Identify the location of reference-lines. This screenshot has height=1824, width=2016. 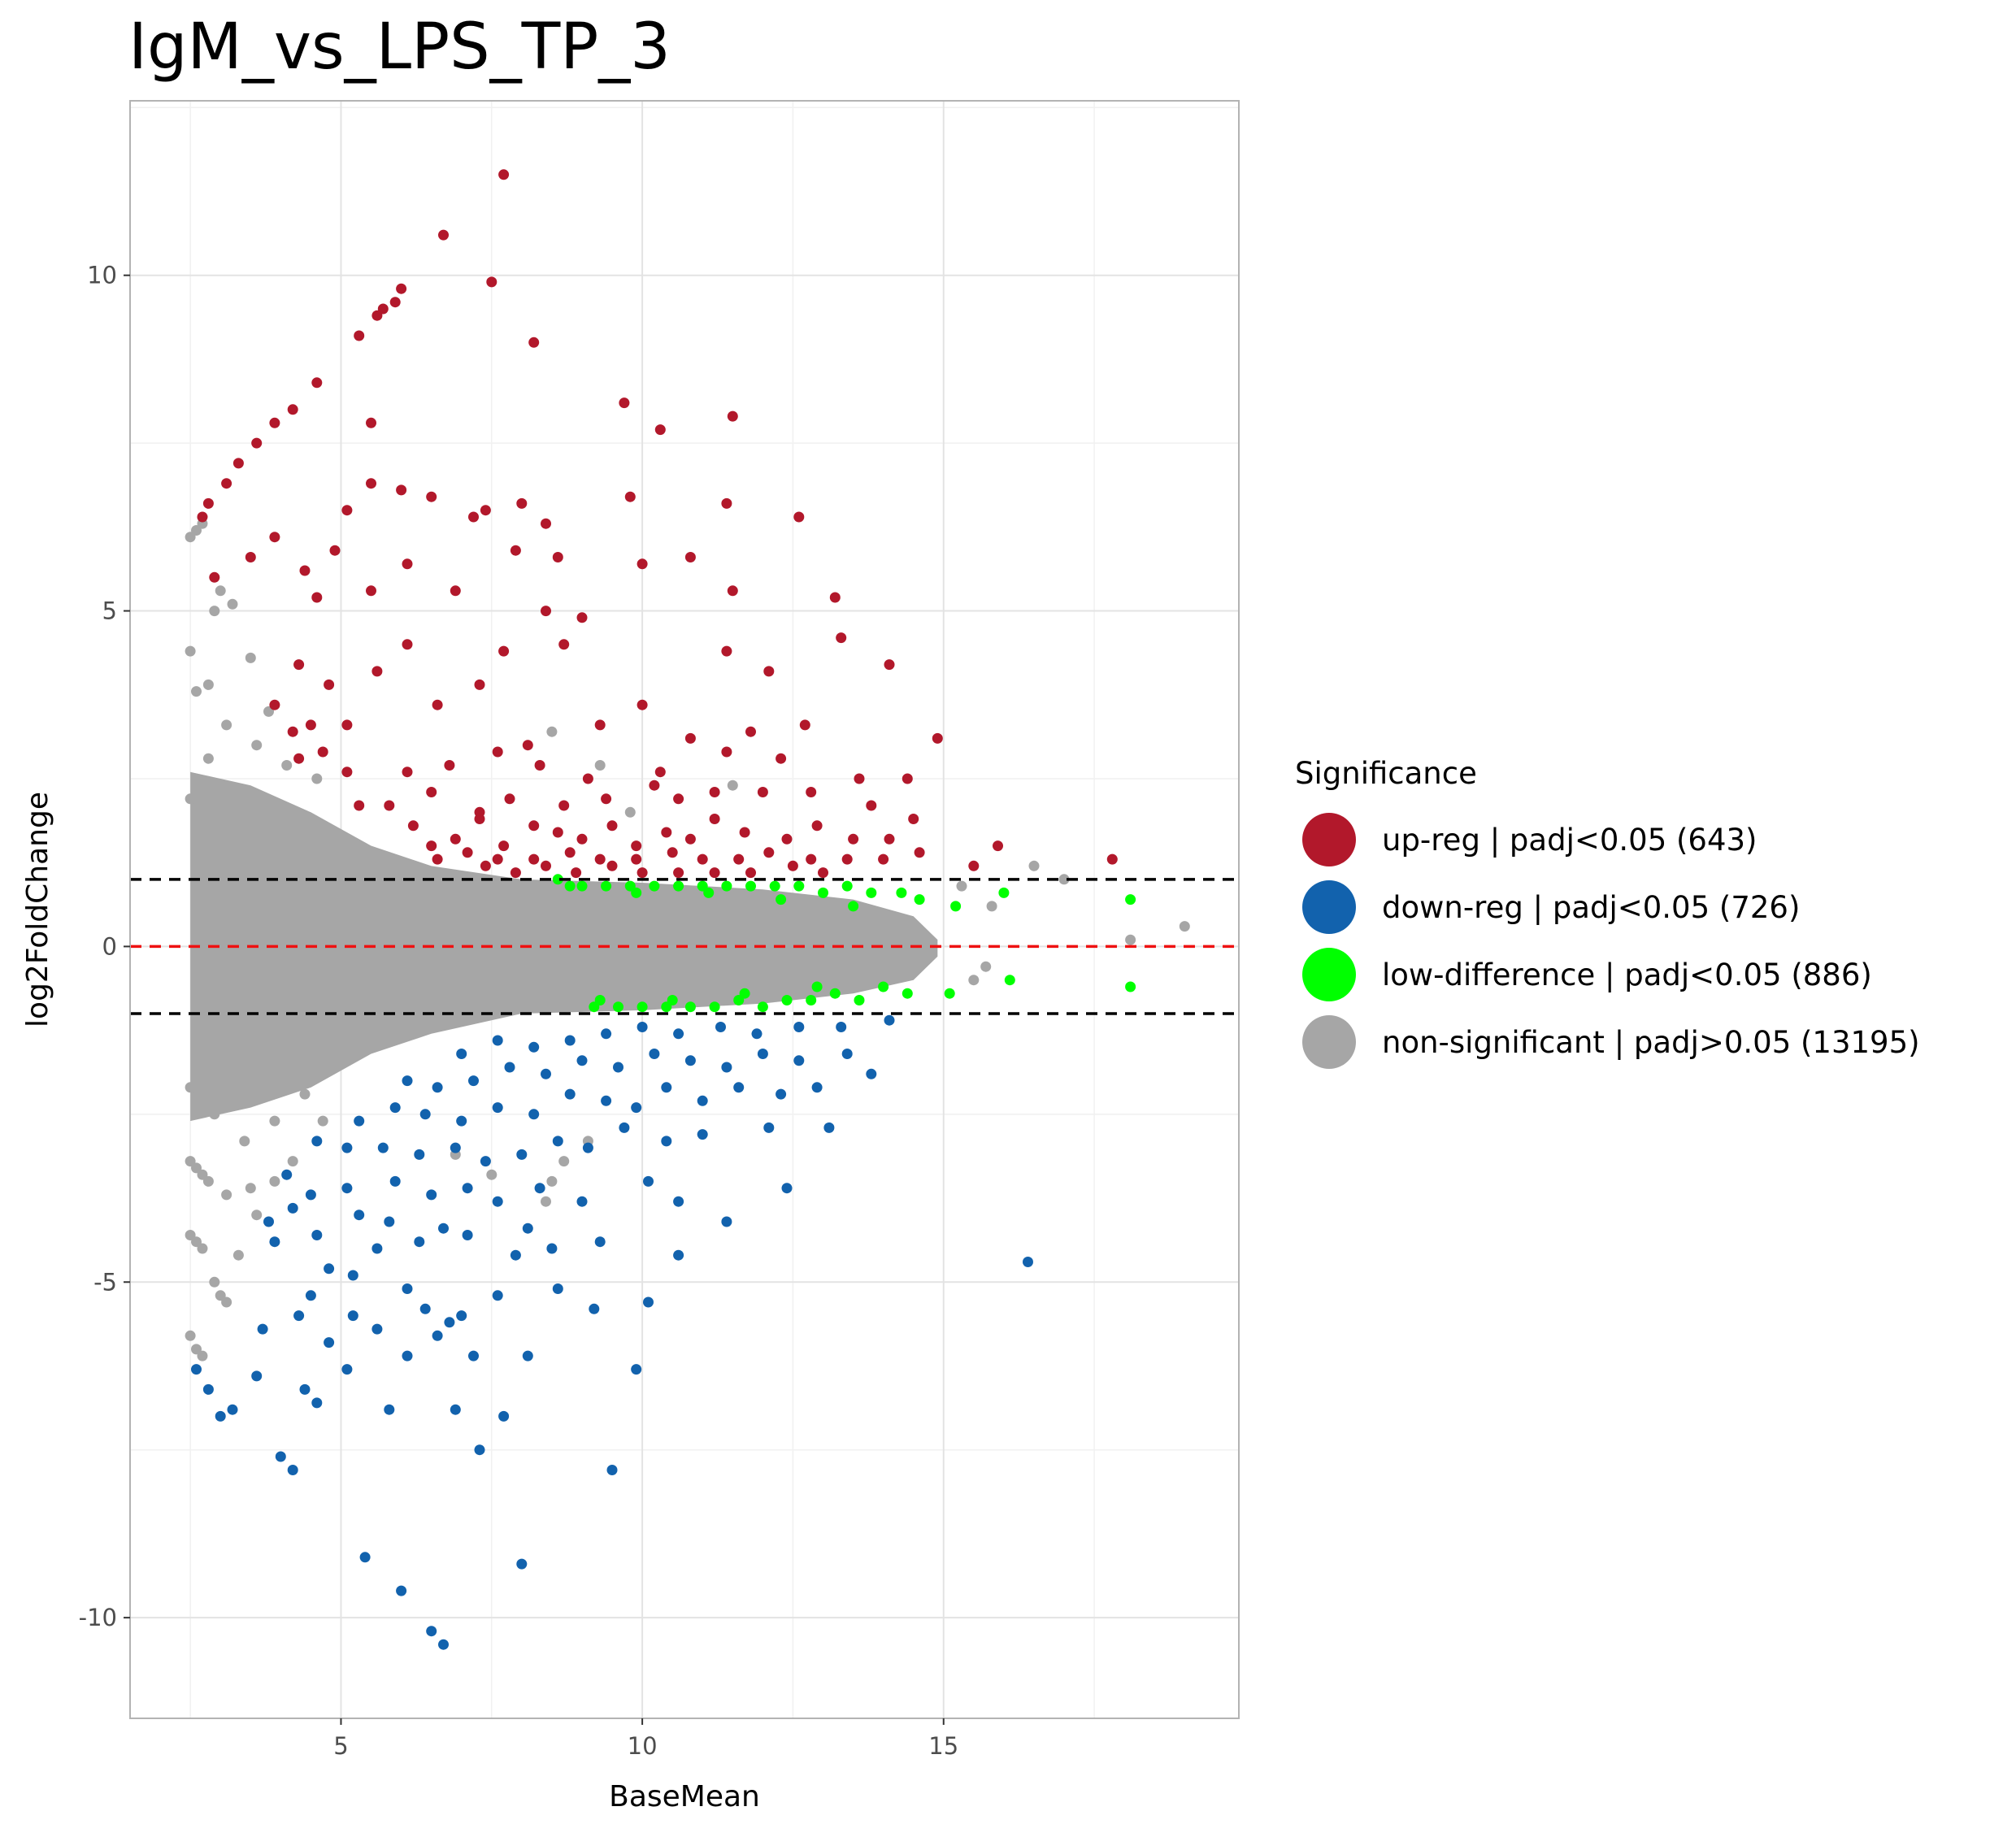
(684, 947).